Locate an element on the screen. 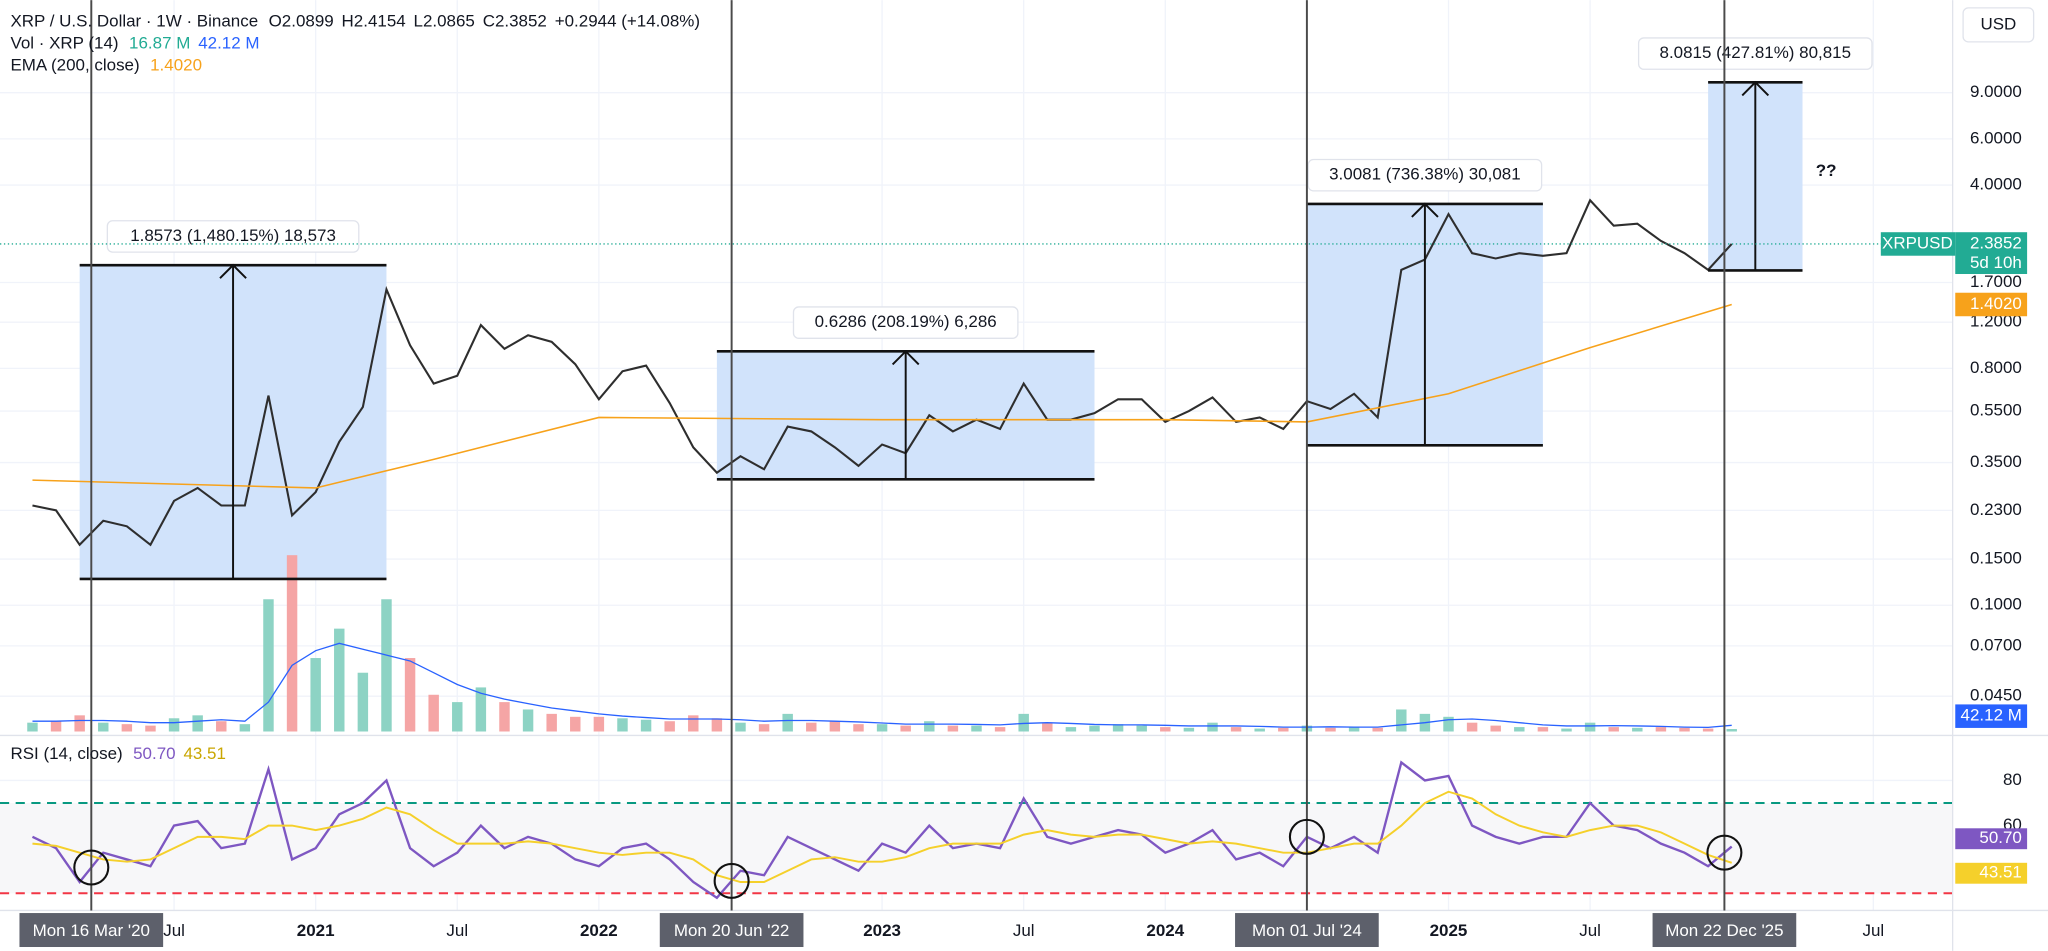  ema-tag is located at coordinates (1991, 304).